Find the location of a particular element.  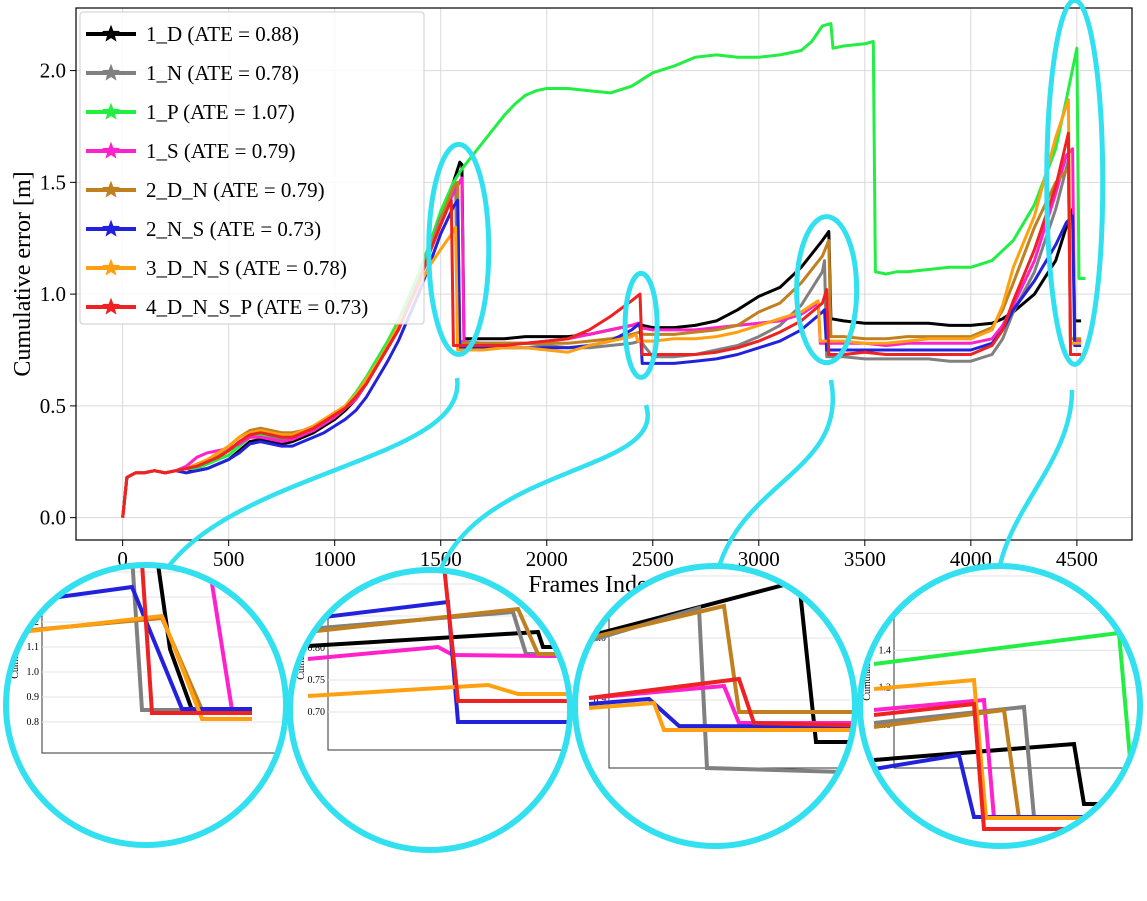

legend-label: 1_D (ATE = 0.88) is located at coordinates (222, 34).